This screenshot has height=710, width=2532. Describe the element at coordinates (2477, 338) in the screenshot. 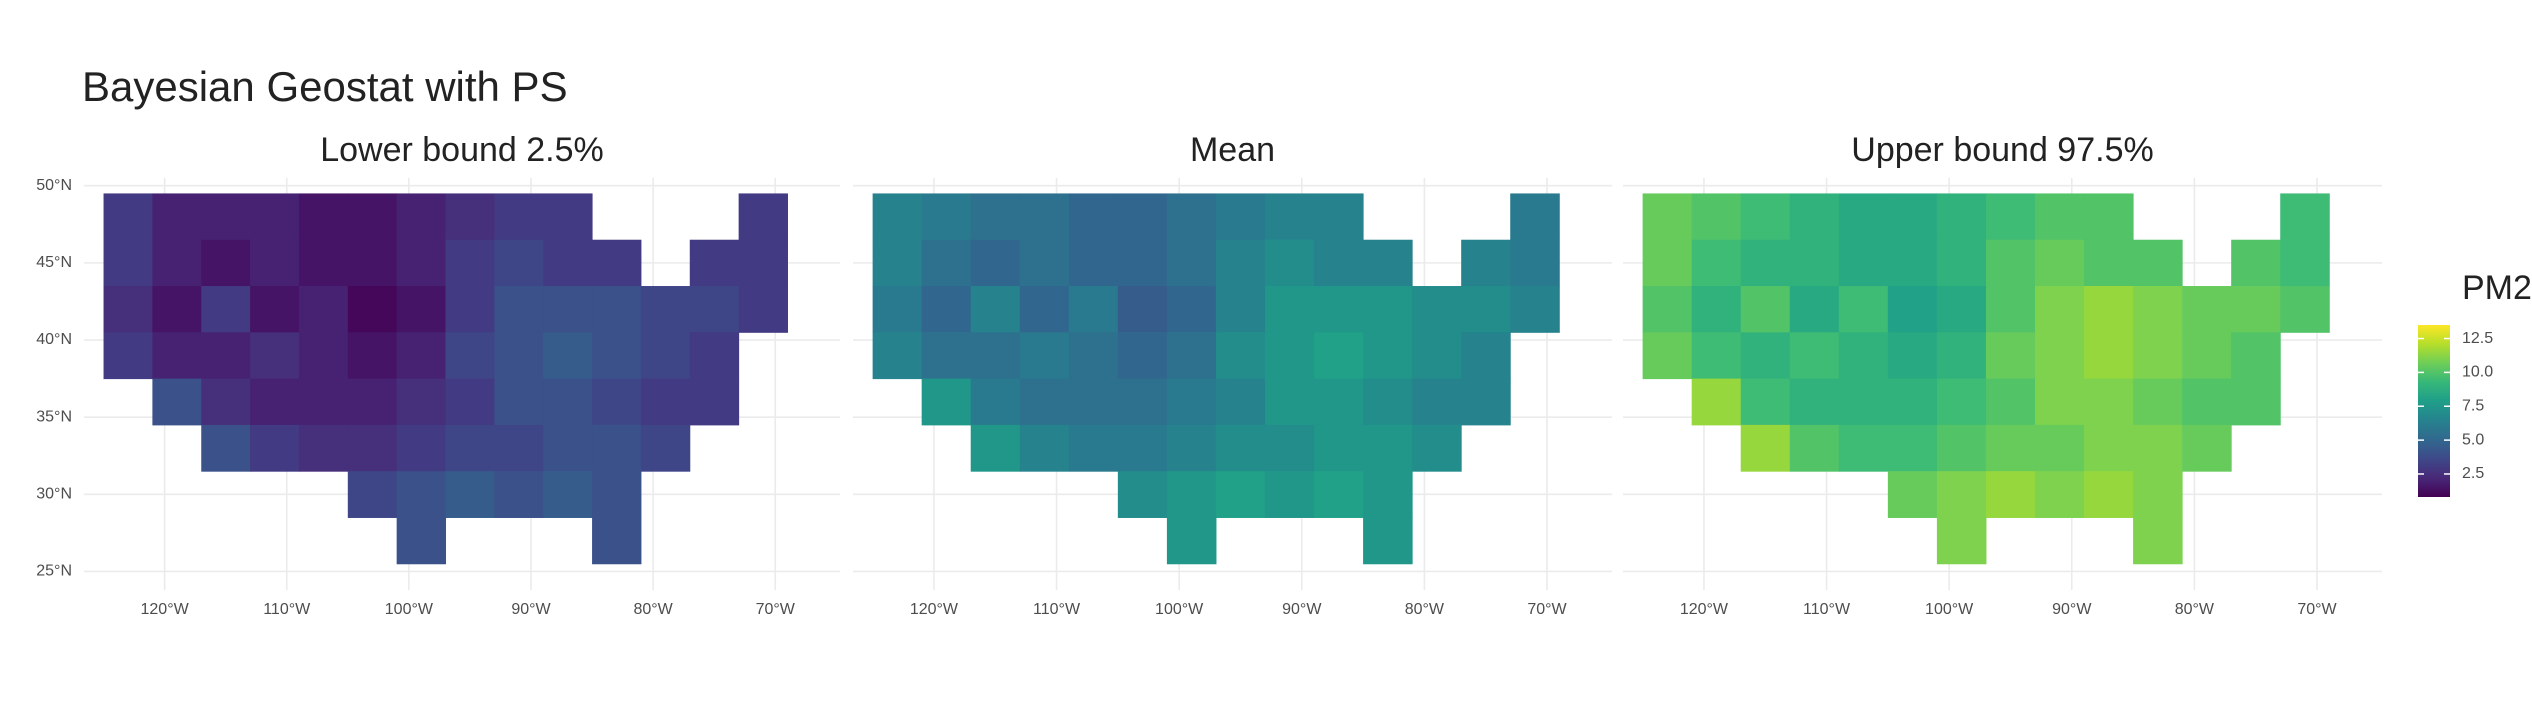

I see `colorbar-label: 12.5` at that location.